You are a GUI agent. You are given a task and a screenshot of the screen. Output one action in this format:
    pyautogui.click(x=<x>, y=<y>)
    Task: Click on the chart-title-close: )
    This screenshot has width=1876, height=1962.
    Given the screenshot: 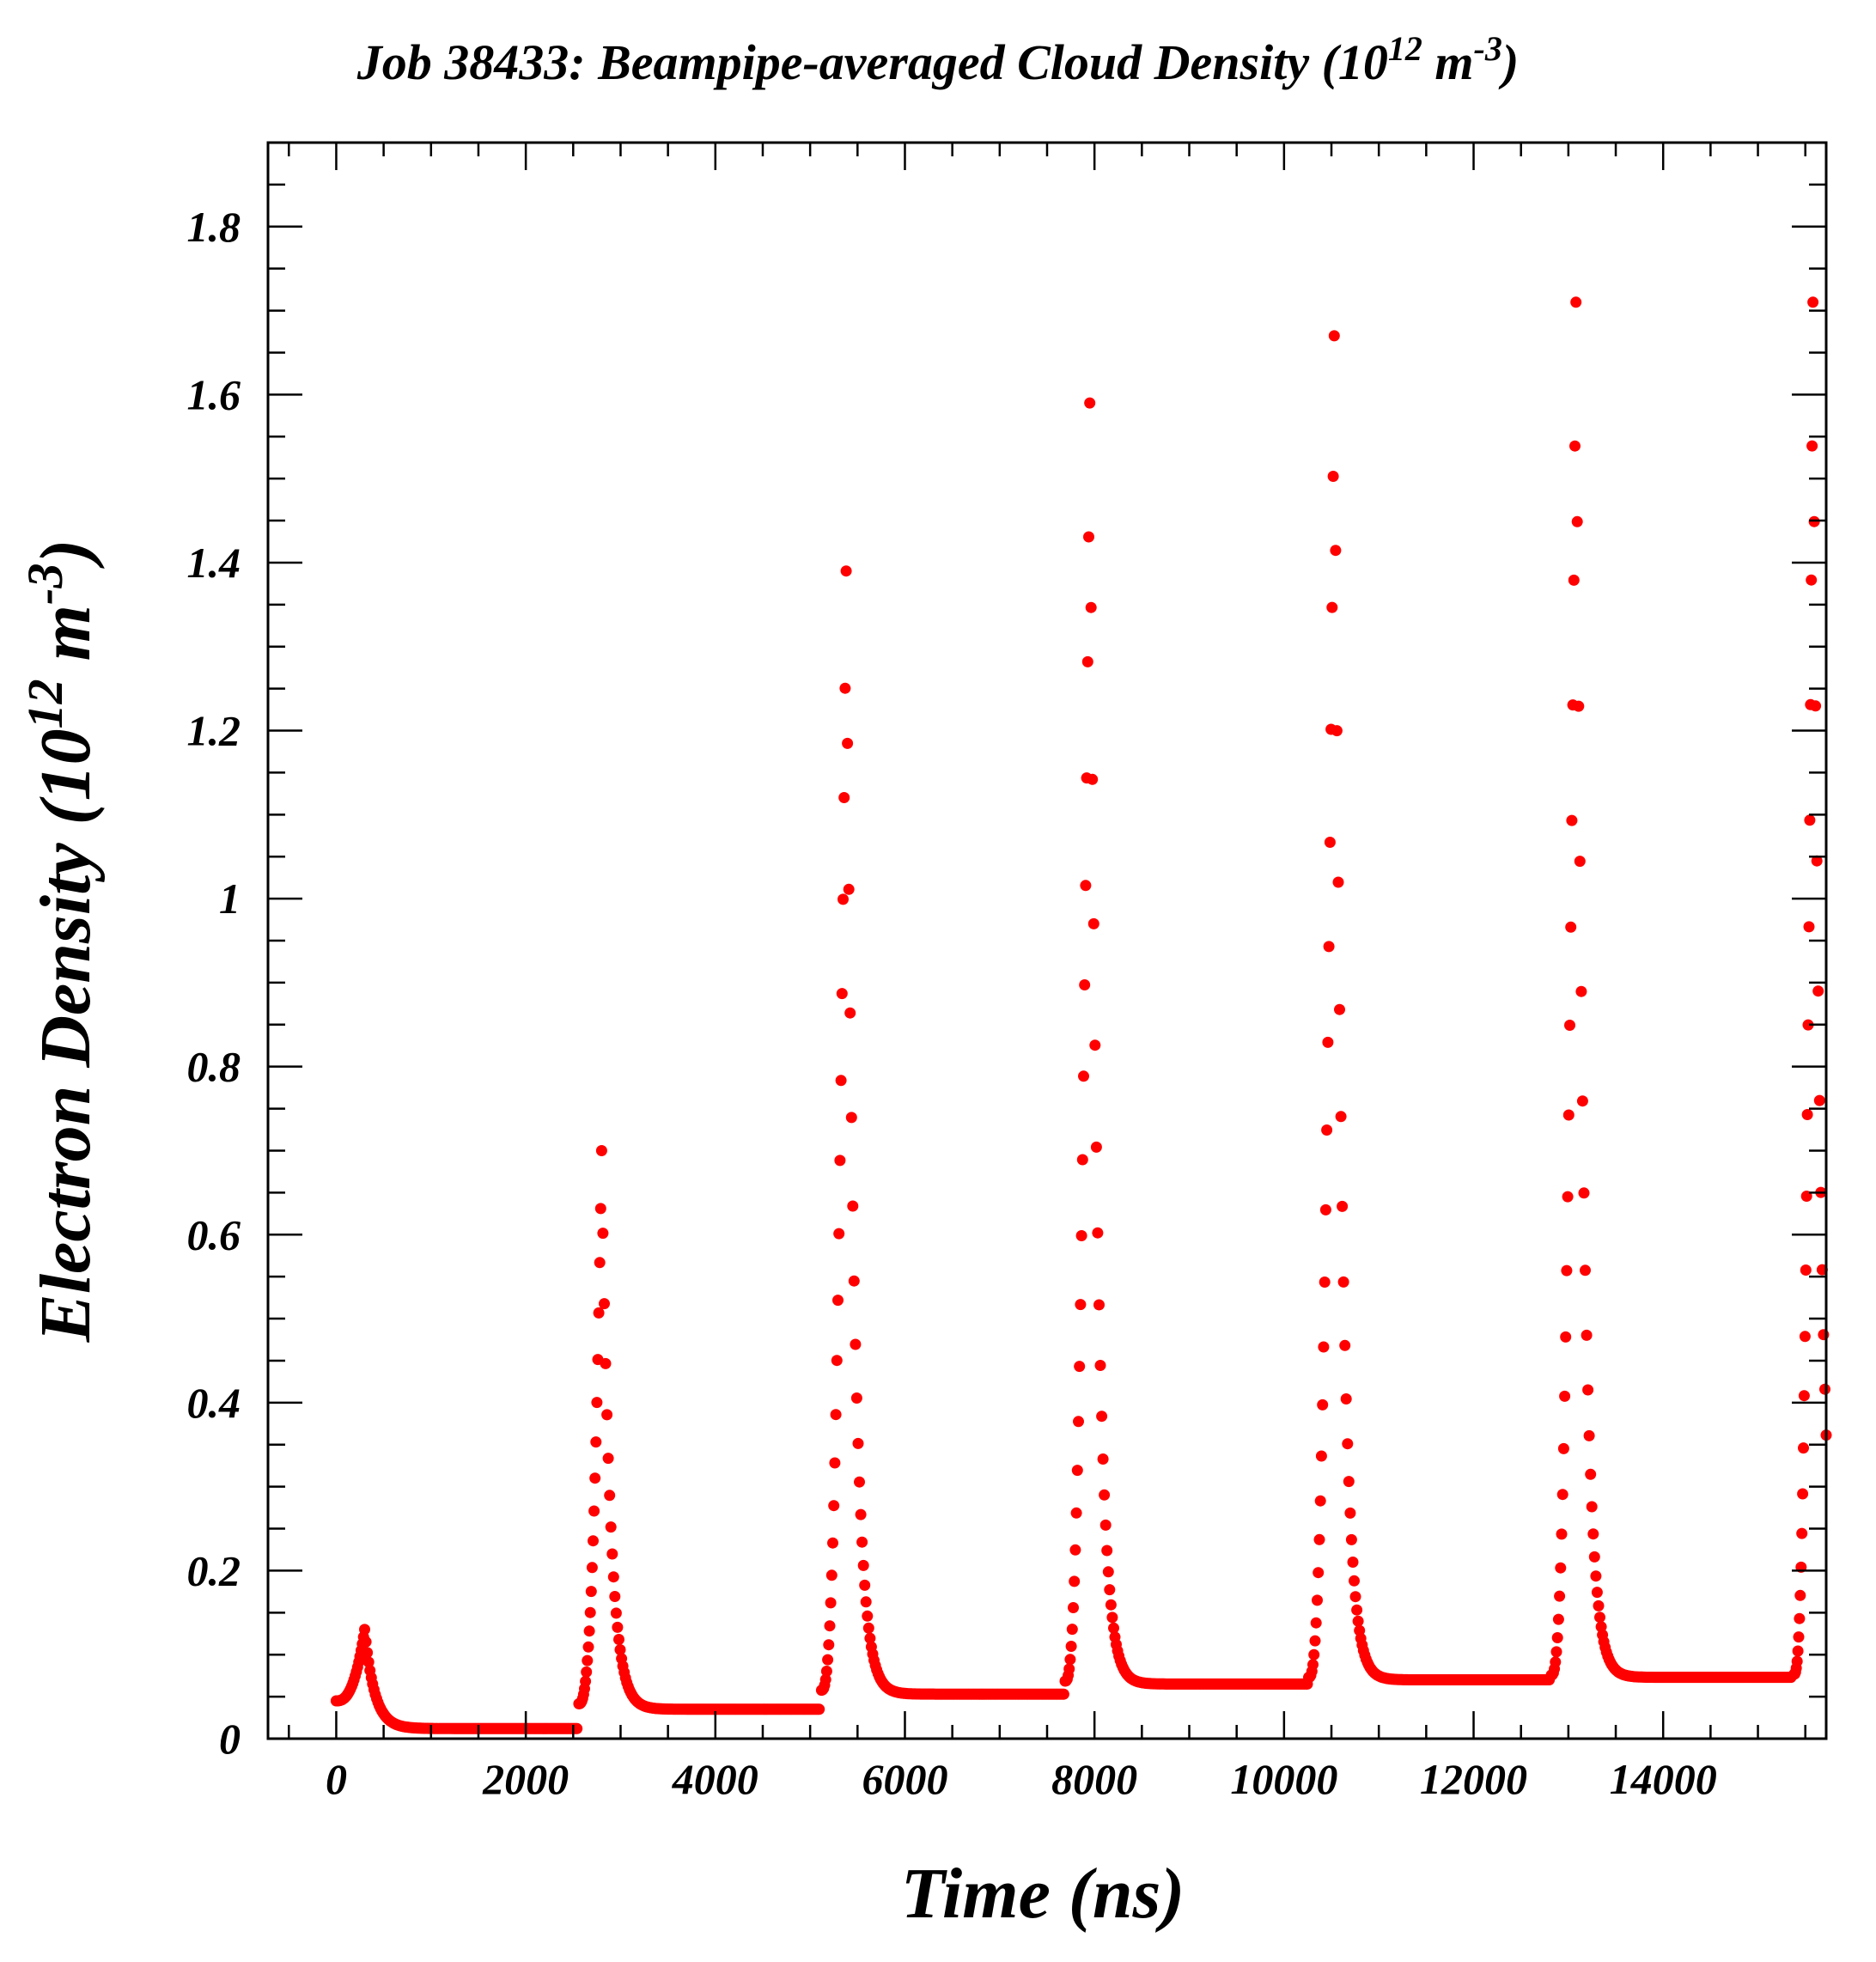 What is the action you would take?
    pyautogui.click(x=1508, y=62)
    